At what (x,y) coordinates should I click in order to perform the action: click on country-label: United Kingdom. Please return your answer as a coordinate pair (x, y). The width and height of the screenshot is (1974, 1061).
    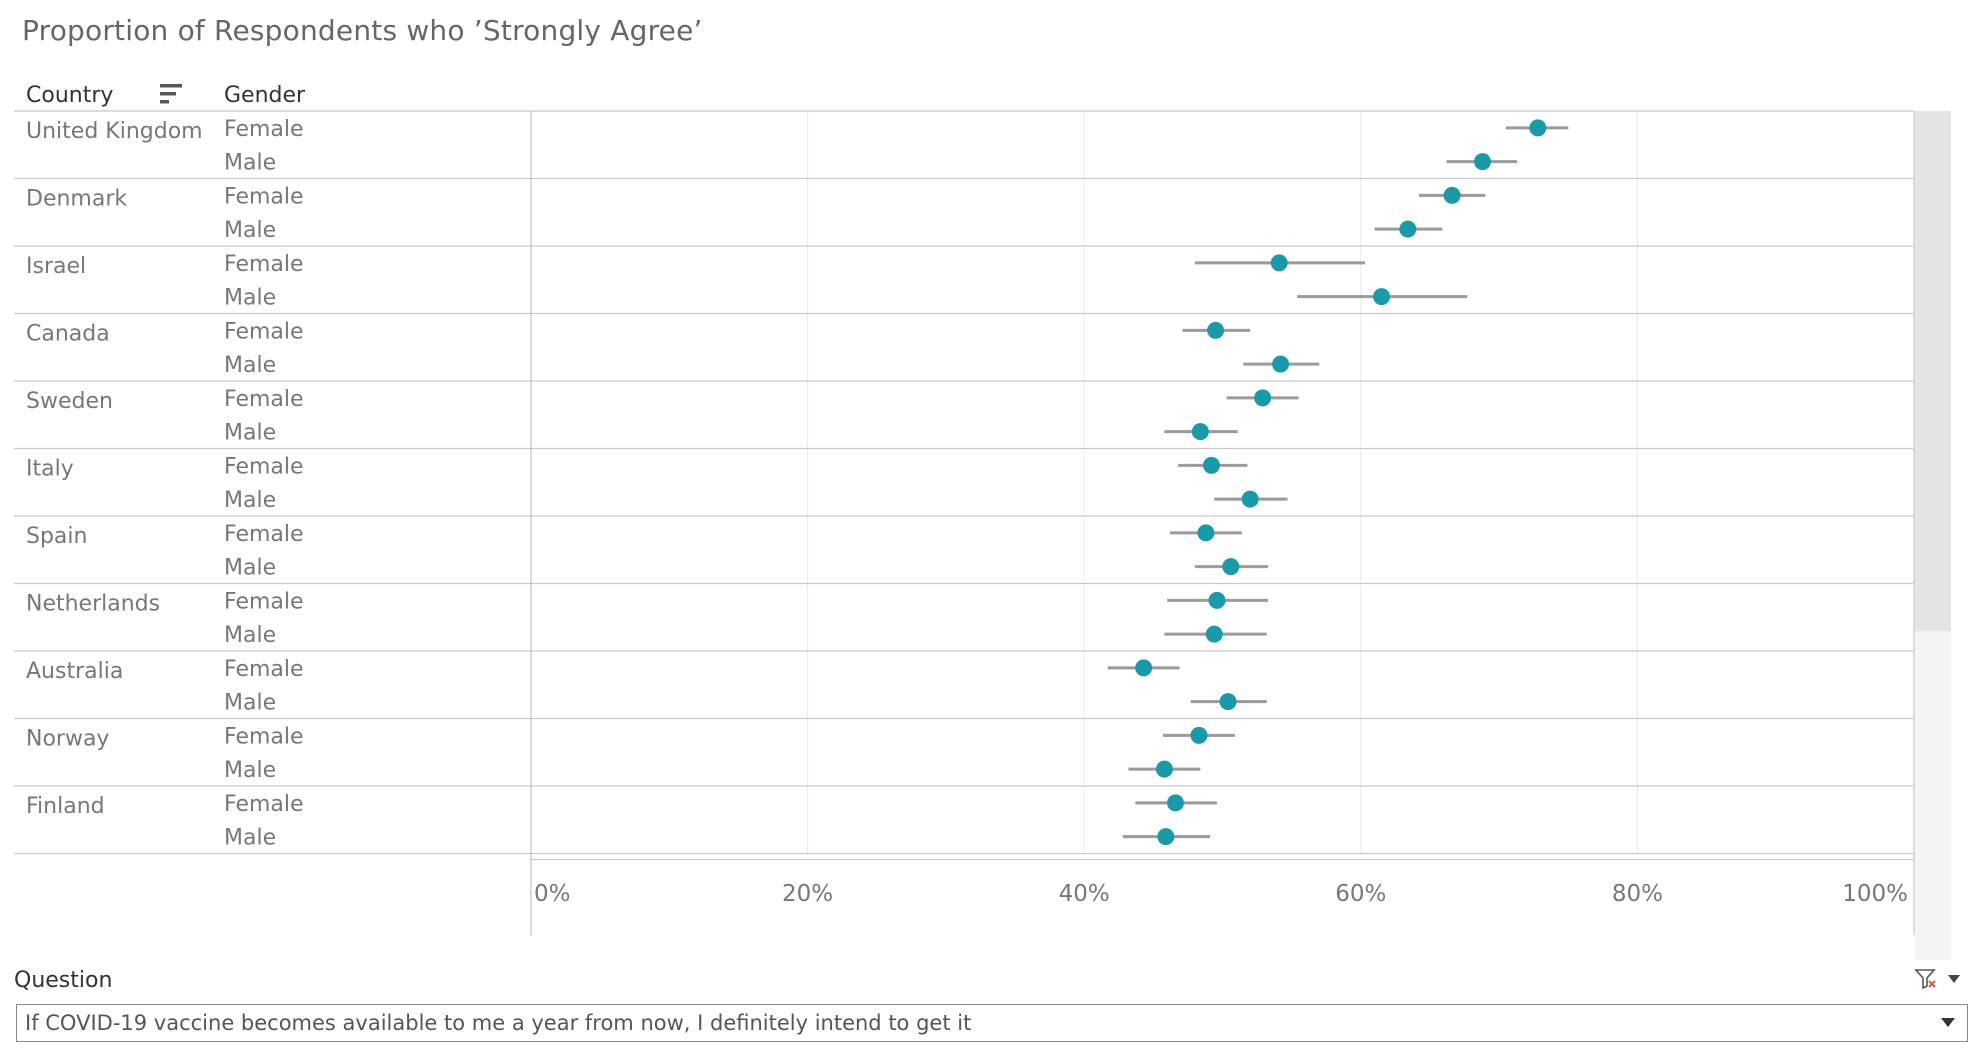
    Looking at the image, I should click on (114, 131).